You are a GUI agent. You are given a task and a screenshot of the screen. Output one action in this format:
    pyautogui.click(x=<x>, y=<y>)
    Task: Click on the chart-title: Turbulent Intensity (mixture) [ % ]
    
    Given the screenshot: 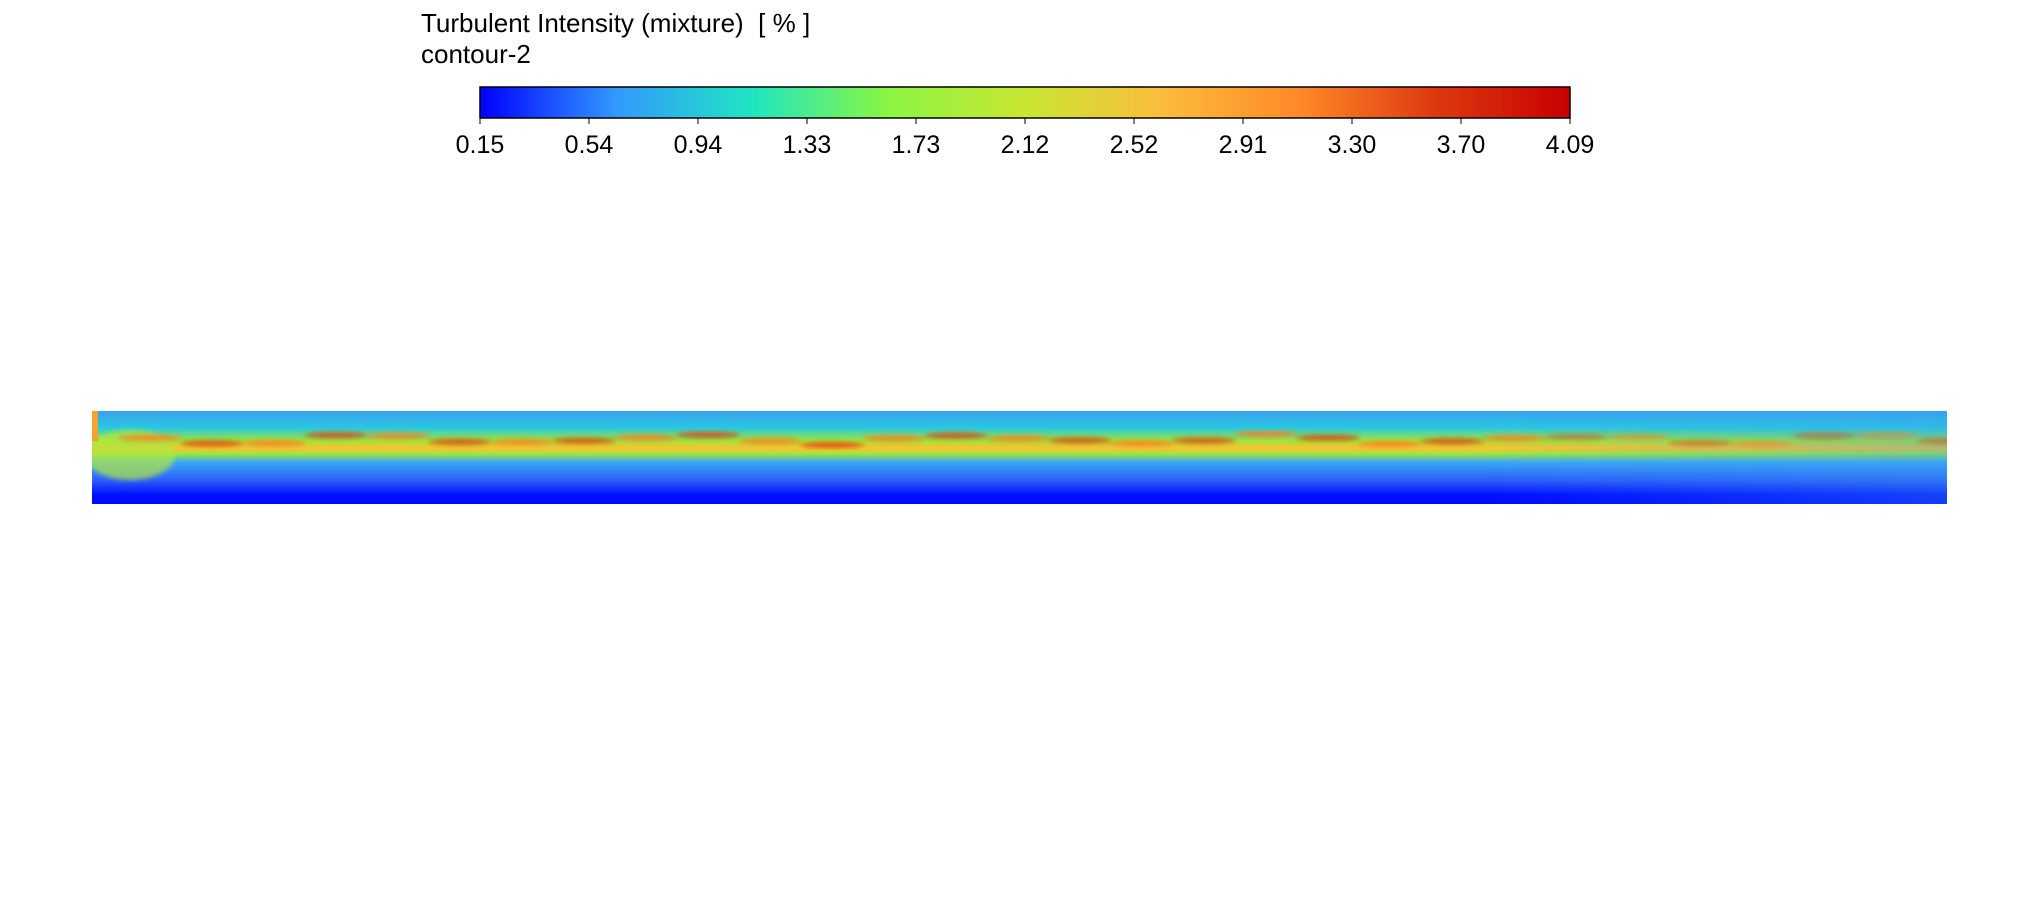 What is the action you would take?
    pyautogui.click(x=616, y=23)
    